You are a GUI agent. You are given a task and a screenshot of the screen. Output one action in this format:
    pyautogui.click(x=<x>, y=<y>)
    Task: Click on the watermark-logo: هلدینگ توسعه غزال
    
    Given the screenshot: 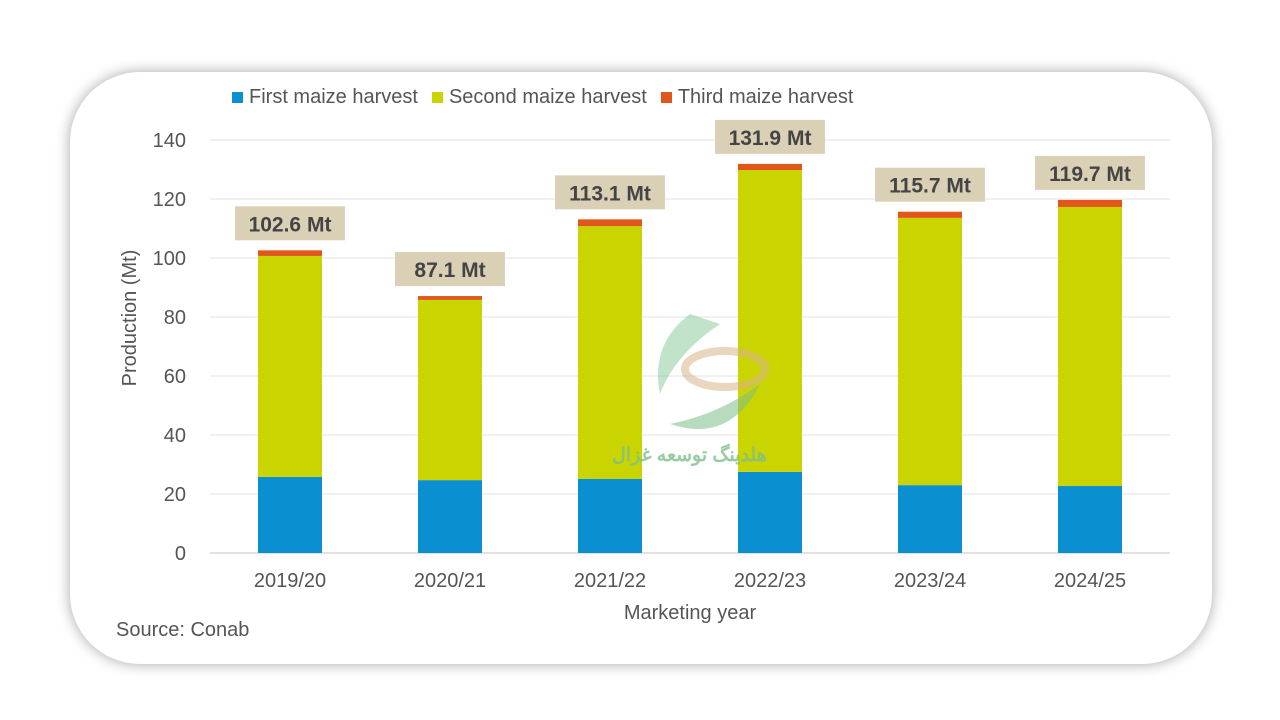 What is the action you would take?
    pyautogui.click(x=690, y=390)
    